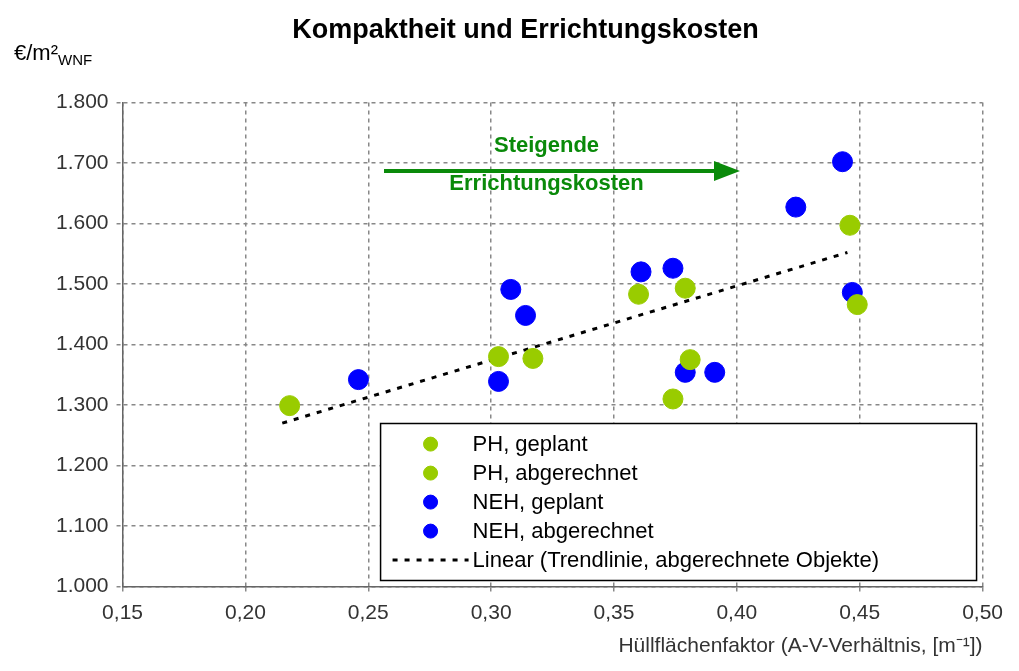 Image resolution: width=1019 pixels, height=671 pixels. Describe the element at coordinates (860, 611) in the screenshot. I see `x-tick-label: 0,45` at that location.